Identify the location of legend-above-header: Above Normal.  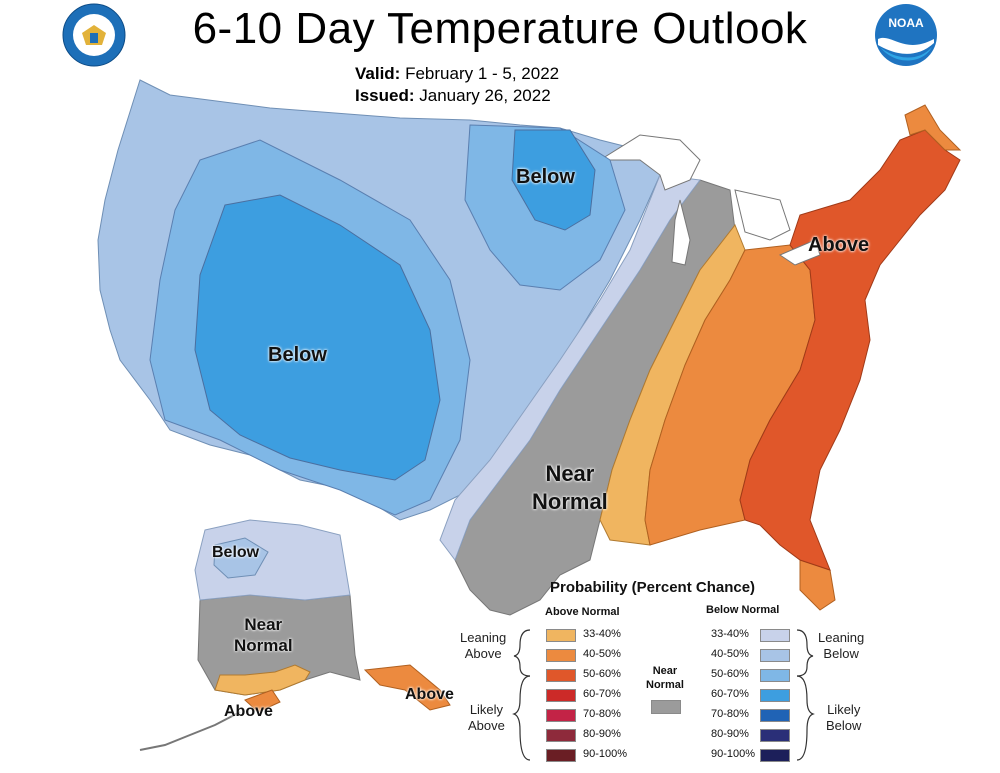
(582, 612).